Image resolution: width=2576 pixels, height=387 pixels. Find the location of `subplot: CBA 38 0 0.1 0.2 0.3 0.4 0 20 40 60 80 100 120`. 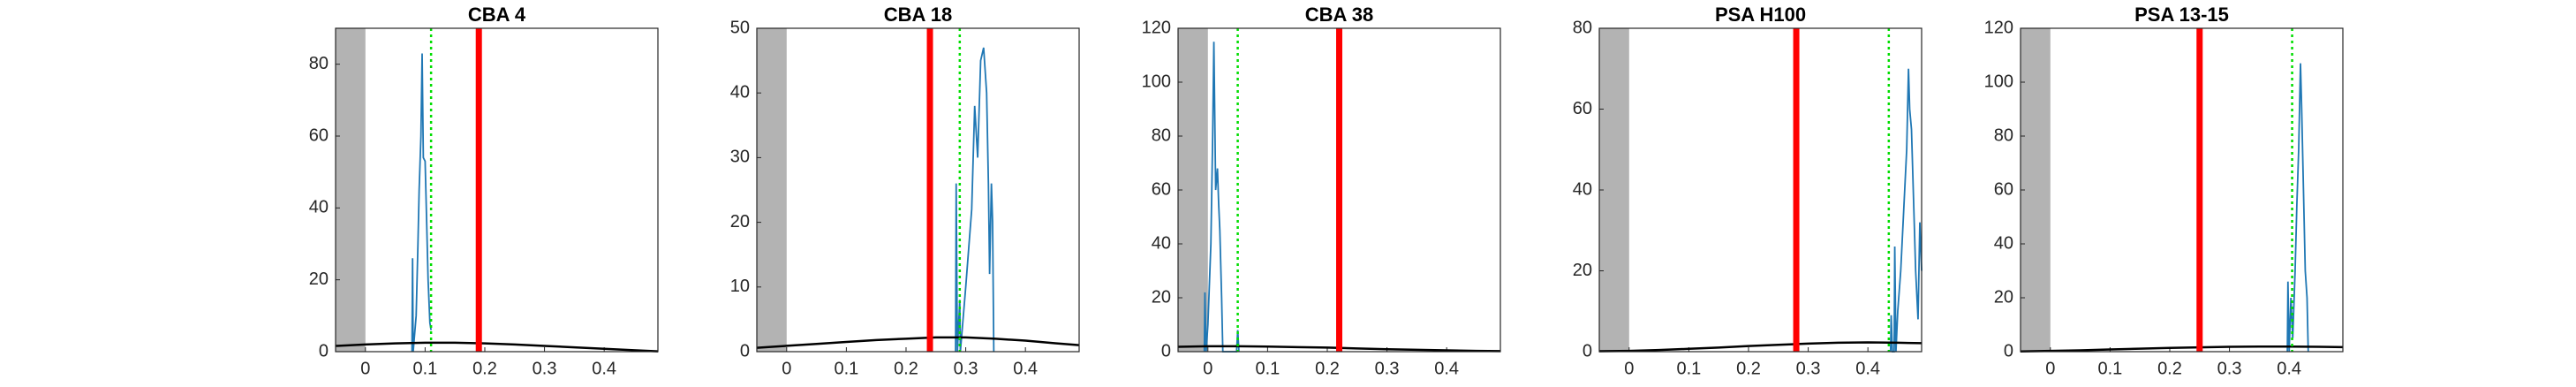

subplot: CBA 38 0 0.1 0.2 0.3 0.4 0 20 40 60 80 100 120 is located at coordinates (1321, 191).